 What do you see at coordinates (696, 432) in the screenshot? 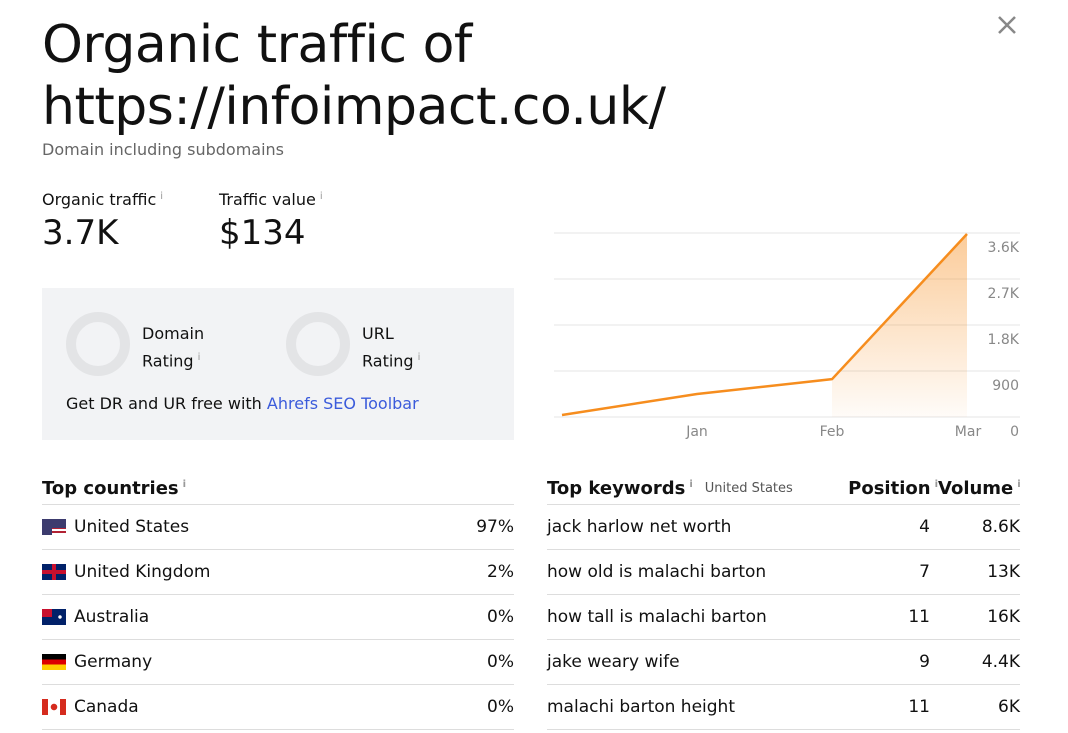
I see `x-tick-label: Jan` at bounding box center [696, 432].